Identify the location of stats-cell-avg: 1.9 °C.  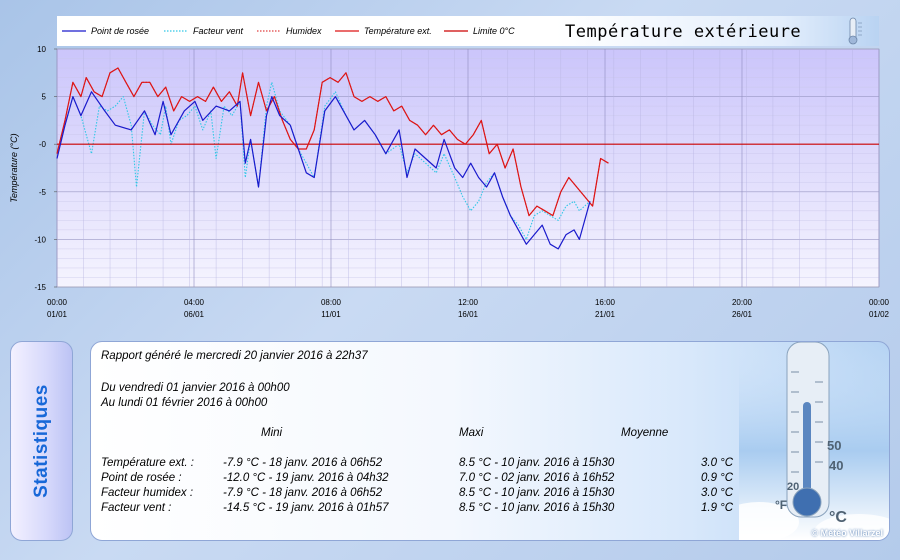
(717, 508).